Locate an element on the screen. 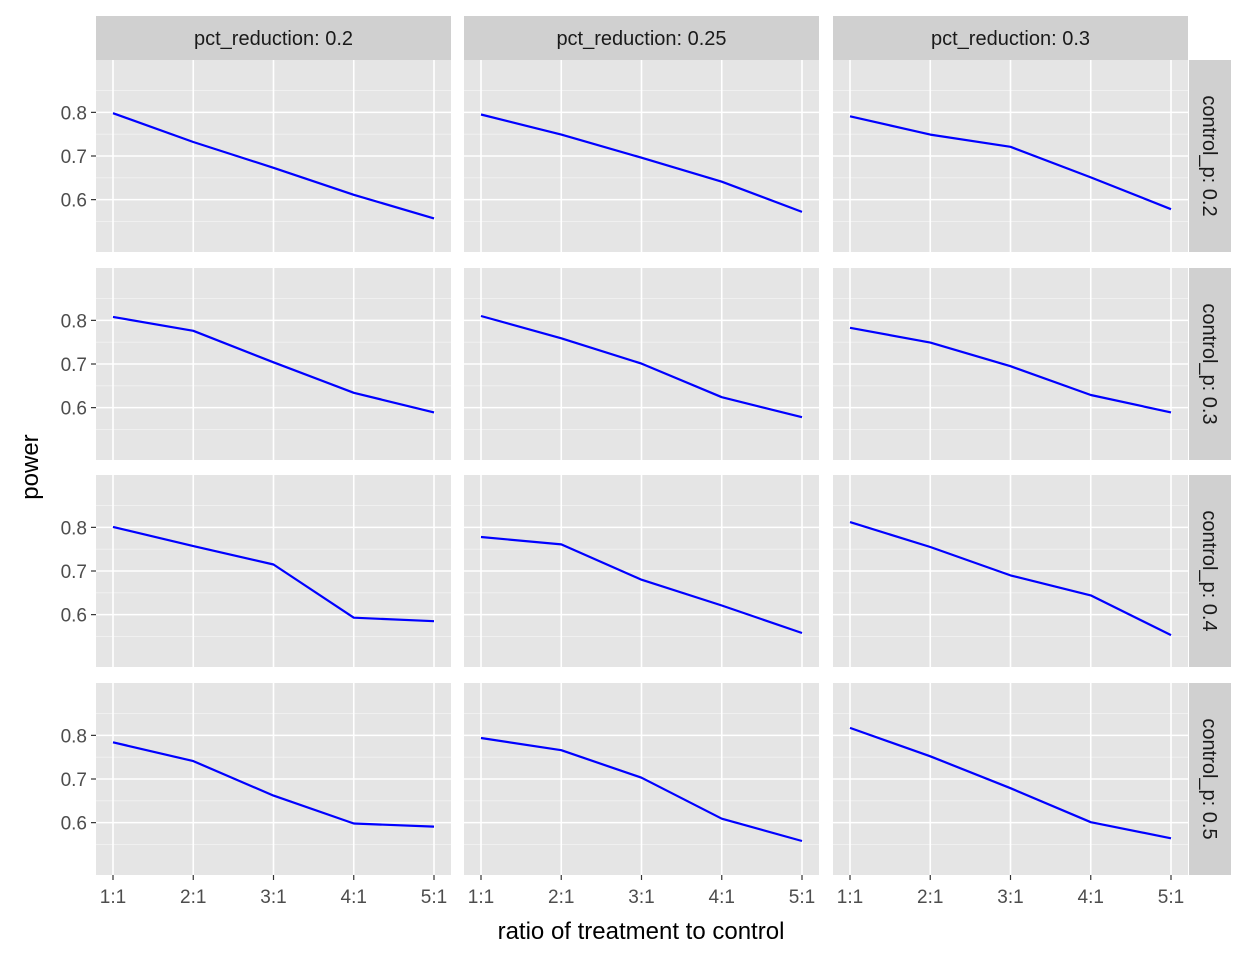  column-strip-label: pct_reduction: 0.25 is located at coordinates (641, 39).